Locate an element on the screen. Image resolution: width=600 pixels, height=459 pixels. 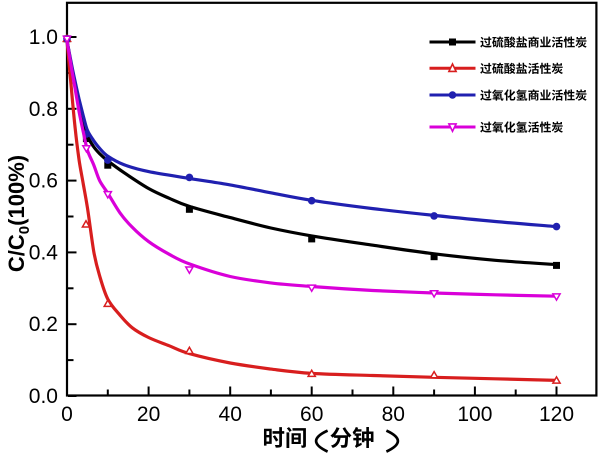
svg-text: 20 is located at coordinates (148, 414).